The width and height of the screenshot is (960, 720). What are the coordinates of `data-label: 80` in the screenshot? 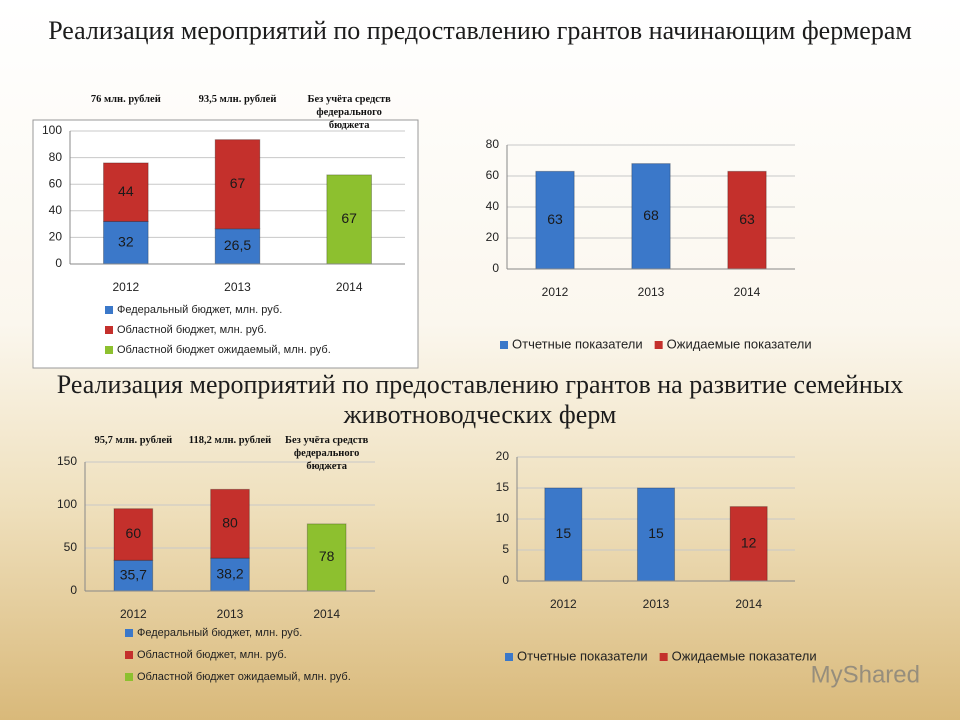 It's located at (230, 522).